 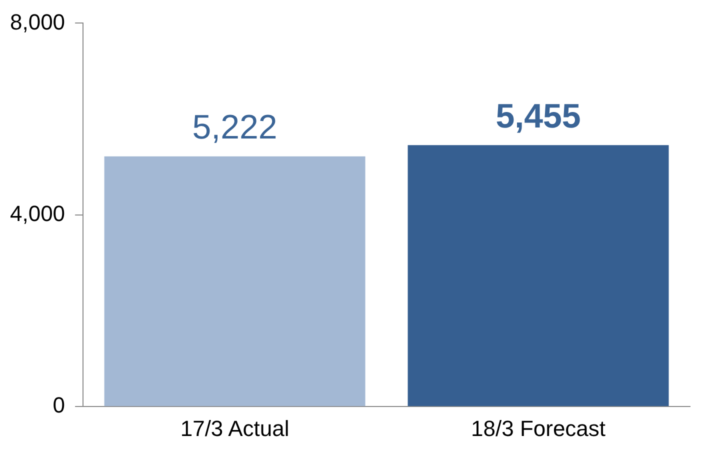 What do you see at coordinates (38, 213) in the screenshot?
I see `y-tick-label: 4,000` at bounding box center [38, 213].